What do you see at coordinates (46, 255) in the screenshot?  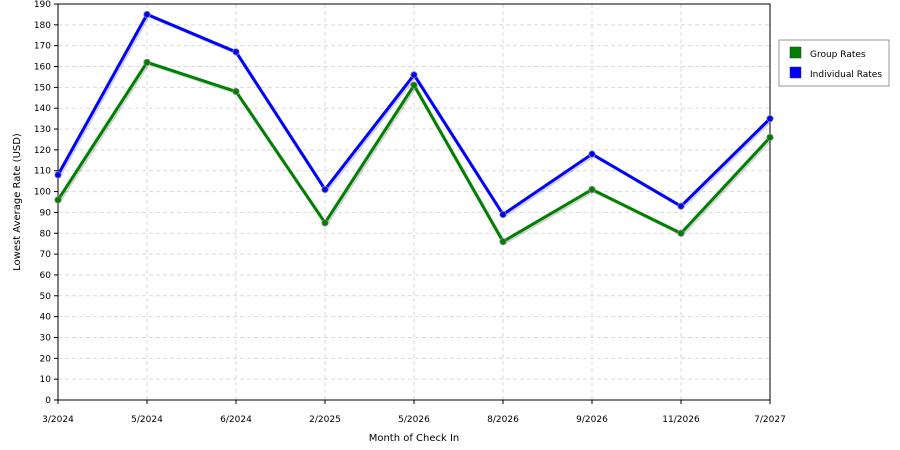 I see `y-tick-label: 70` at bounding box center [46, 255].